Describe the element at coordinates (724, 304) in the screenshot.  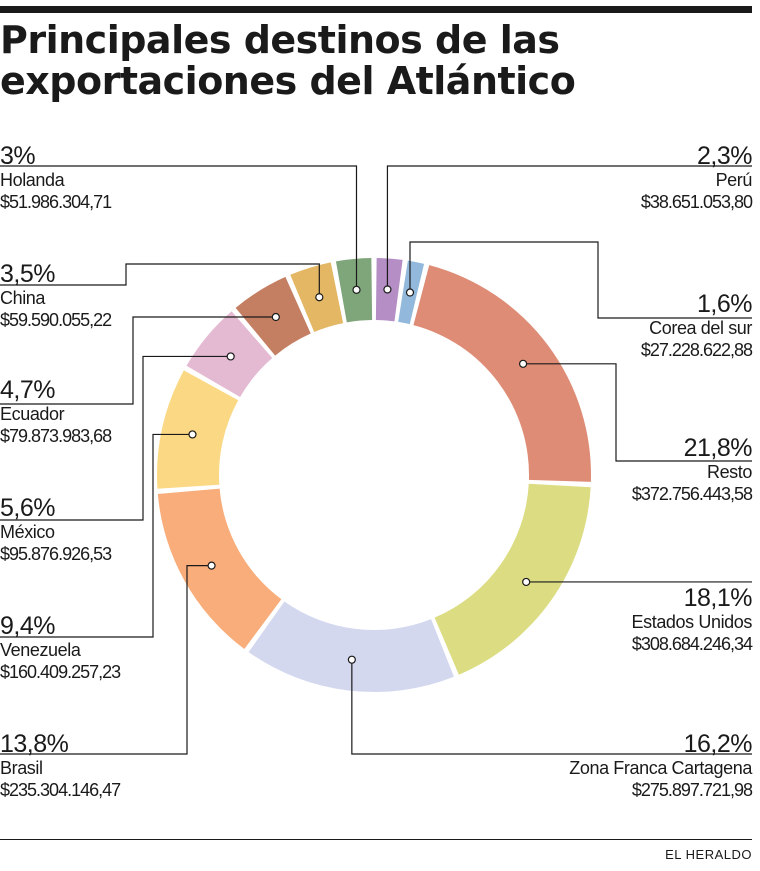
I see `percent-label: 1,6%` at that location.